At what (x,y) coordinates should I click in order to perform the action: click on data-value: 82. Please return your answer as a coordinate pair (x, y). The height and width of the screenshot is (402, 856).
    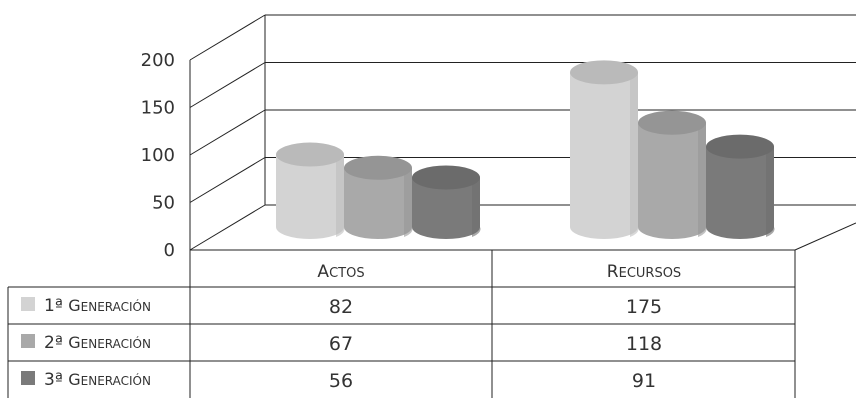
    Looking at the image, I should click on (341, 307).